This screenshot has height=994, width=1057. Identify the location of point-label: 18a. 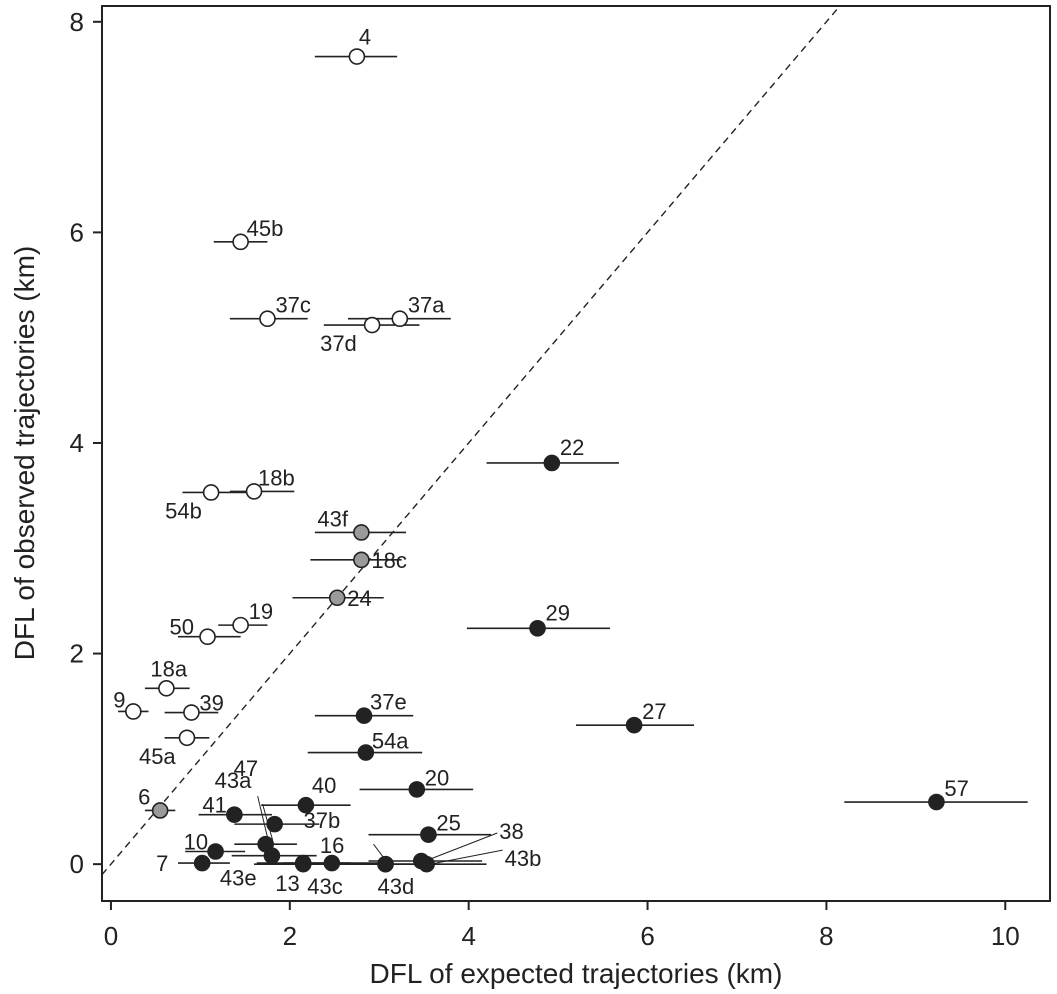
(168, 668).